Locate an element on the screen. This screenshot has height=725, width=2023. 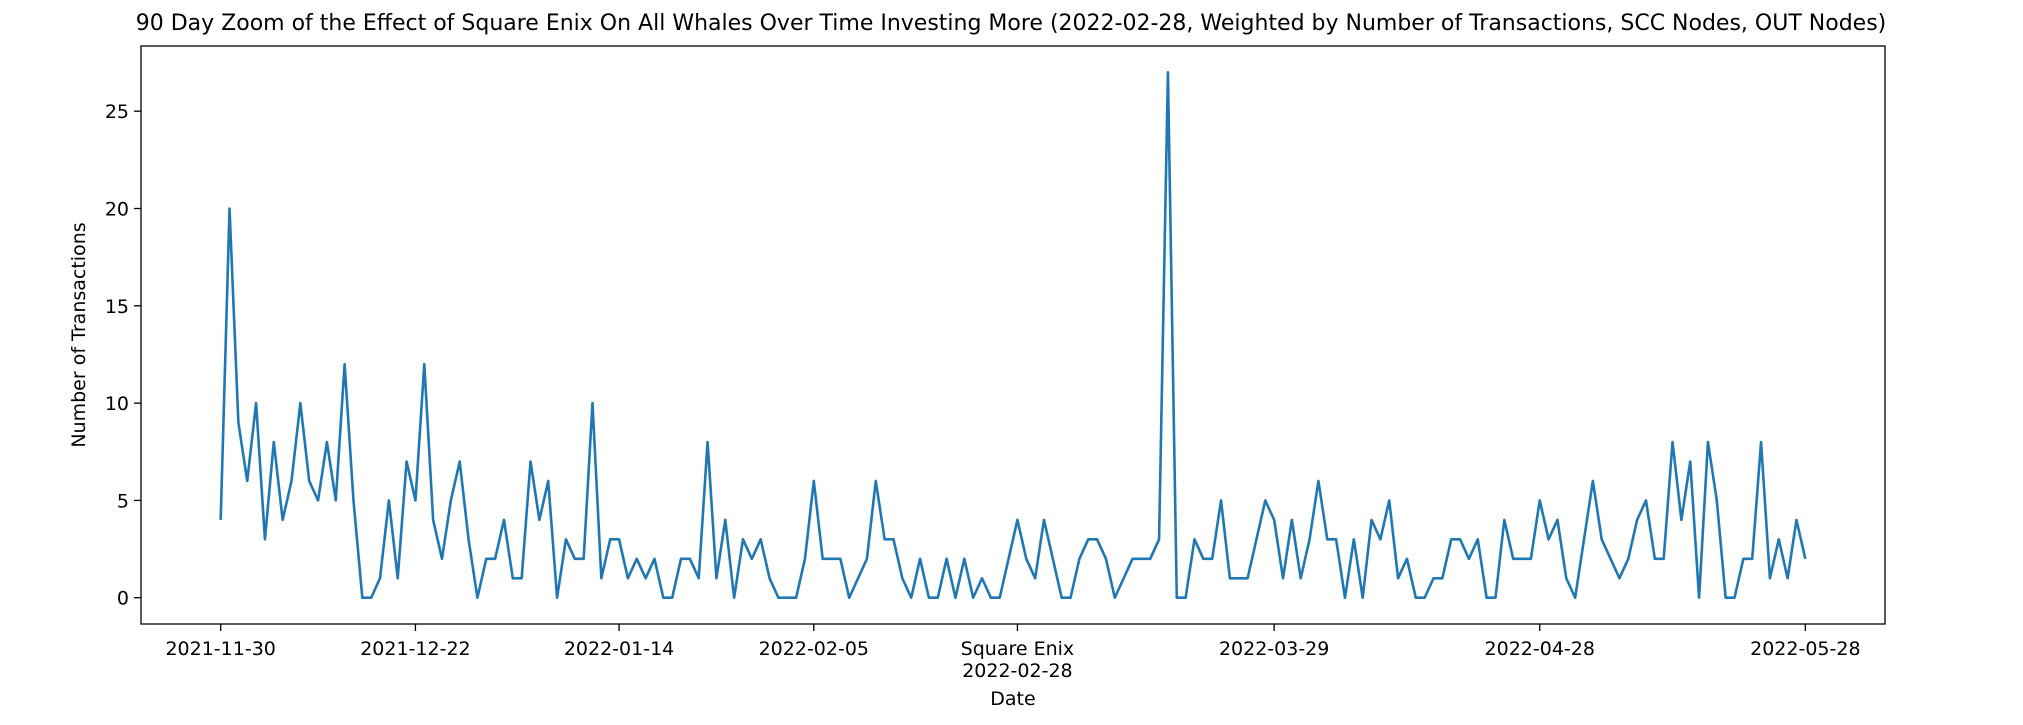
y-axis-label: Number of Transactions is located at coordinates (79, 334).